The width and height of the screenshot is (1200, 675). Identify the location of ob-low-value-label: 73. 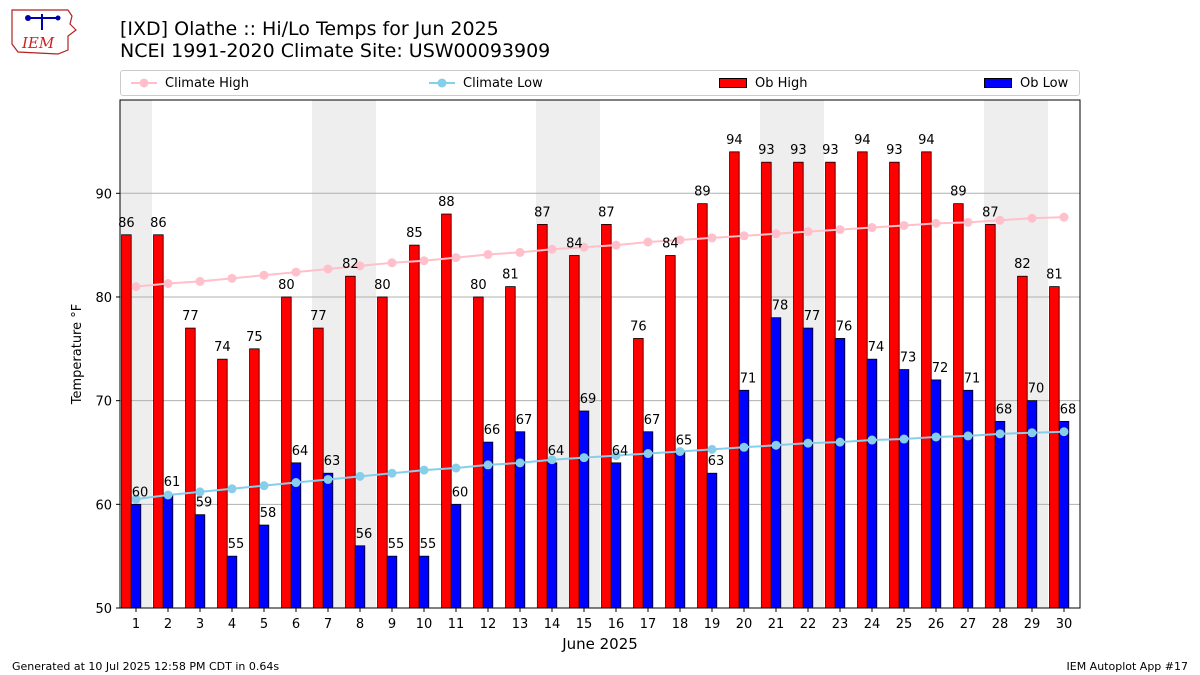
(908, 358).